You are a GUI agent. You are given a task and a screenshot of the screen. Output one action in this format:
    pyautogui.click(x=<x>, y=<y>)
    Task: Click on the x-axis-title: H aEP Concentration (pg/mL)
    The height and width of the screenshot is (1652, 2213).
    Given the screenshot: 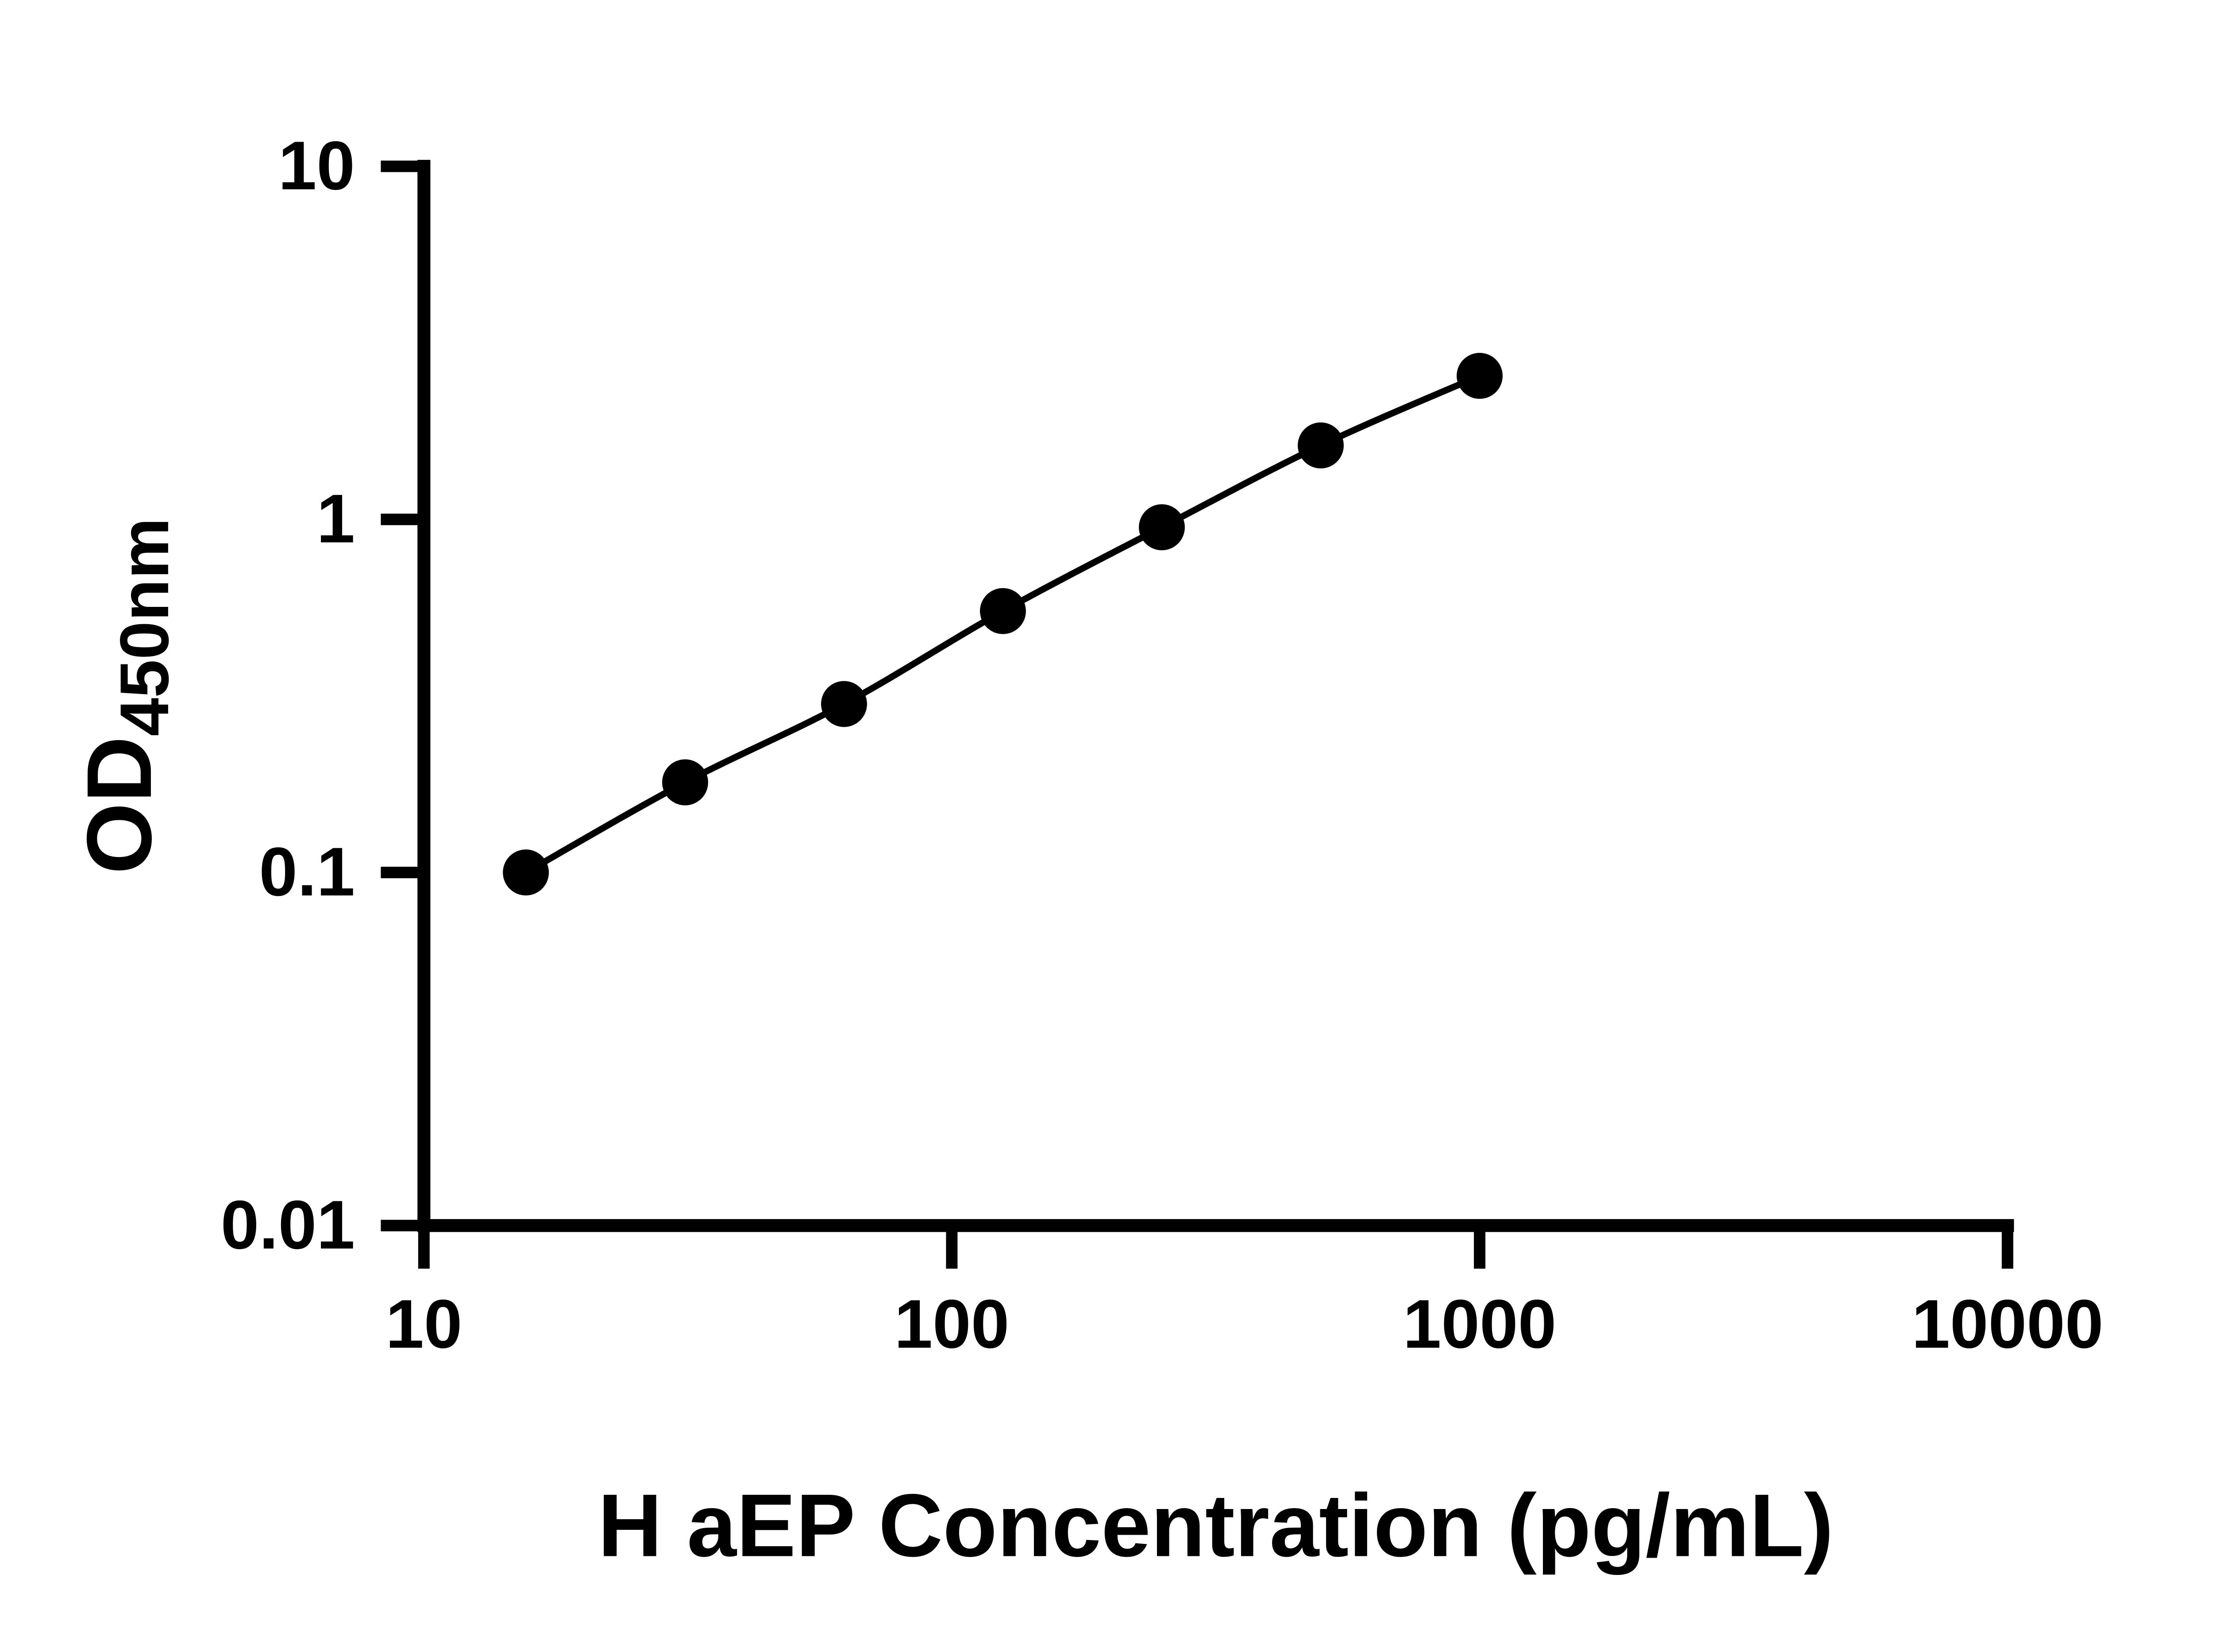 What is the action you would take?
    pyautogui.click(x=1216, y=1525)
    